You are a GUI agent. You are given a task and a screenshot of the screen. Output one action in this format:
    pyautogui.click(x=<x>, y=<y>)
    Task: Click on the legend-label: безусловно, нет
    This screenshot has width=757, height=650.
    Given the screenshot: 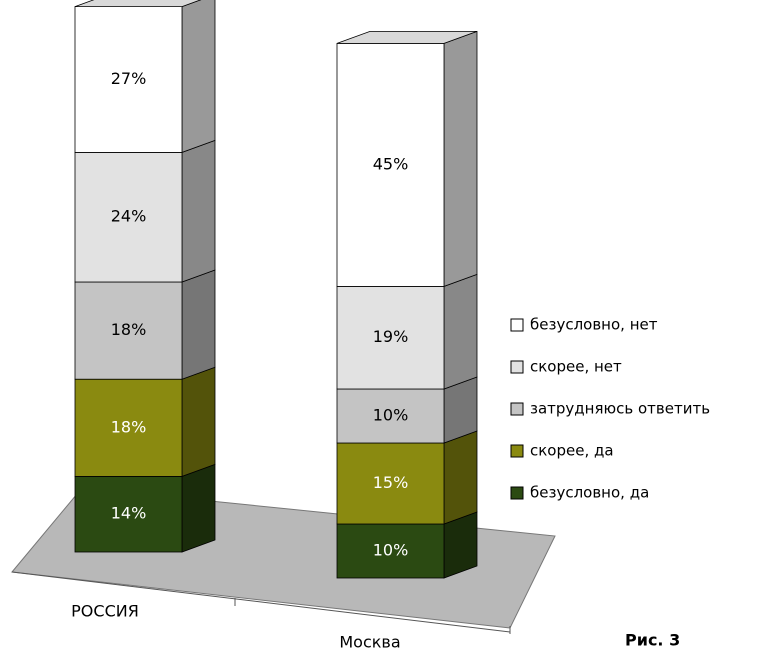 What is the action you would take?
    pyautogui.click(x=594, y=325)
    